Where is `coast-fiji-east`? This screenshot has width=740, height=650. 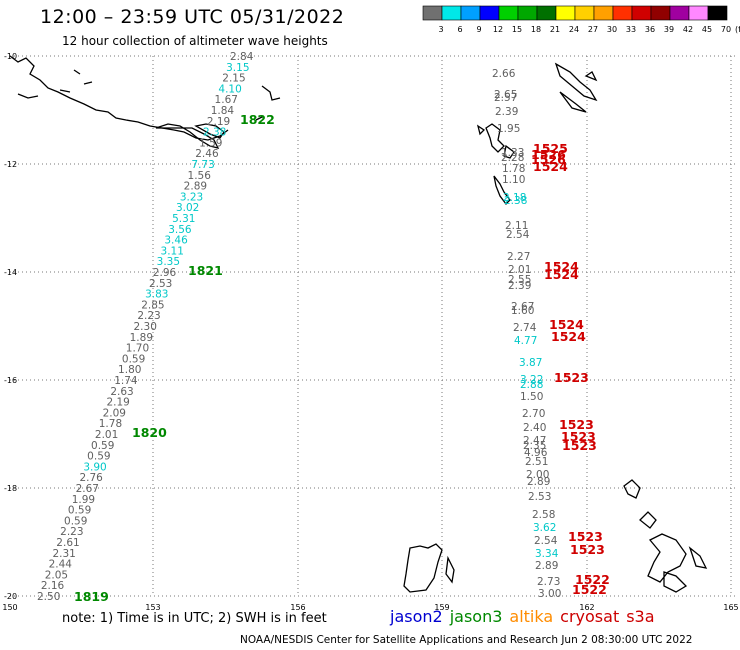 coast-fiji-east is located at coordinates (677, 563).